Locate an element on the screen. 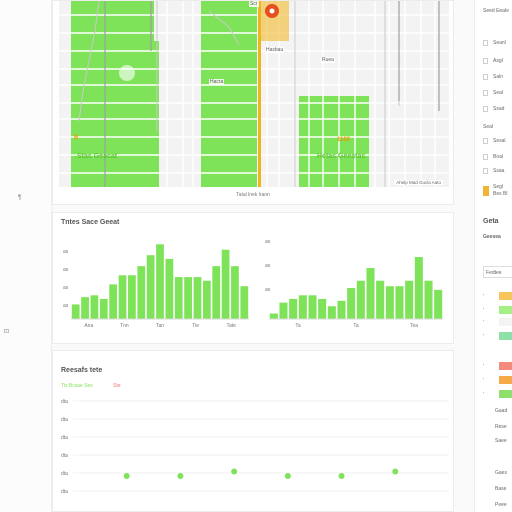 Image resolution: width=512 pixels, height=512 pixels. legend-row: Gaad is located at coordinates (501, 411).